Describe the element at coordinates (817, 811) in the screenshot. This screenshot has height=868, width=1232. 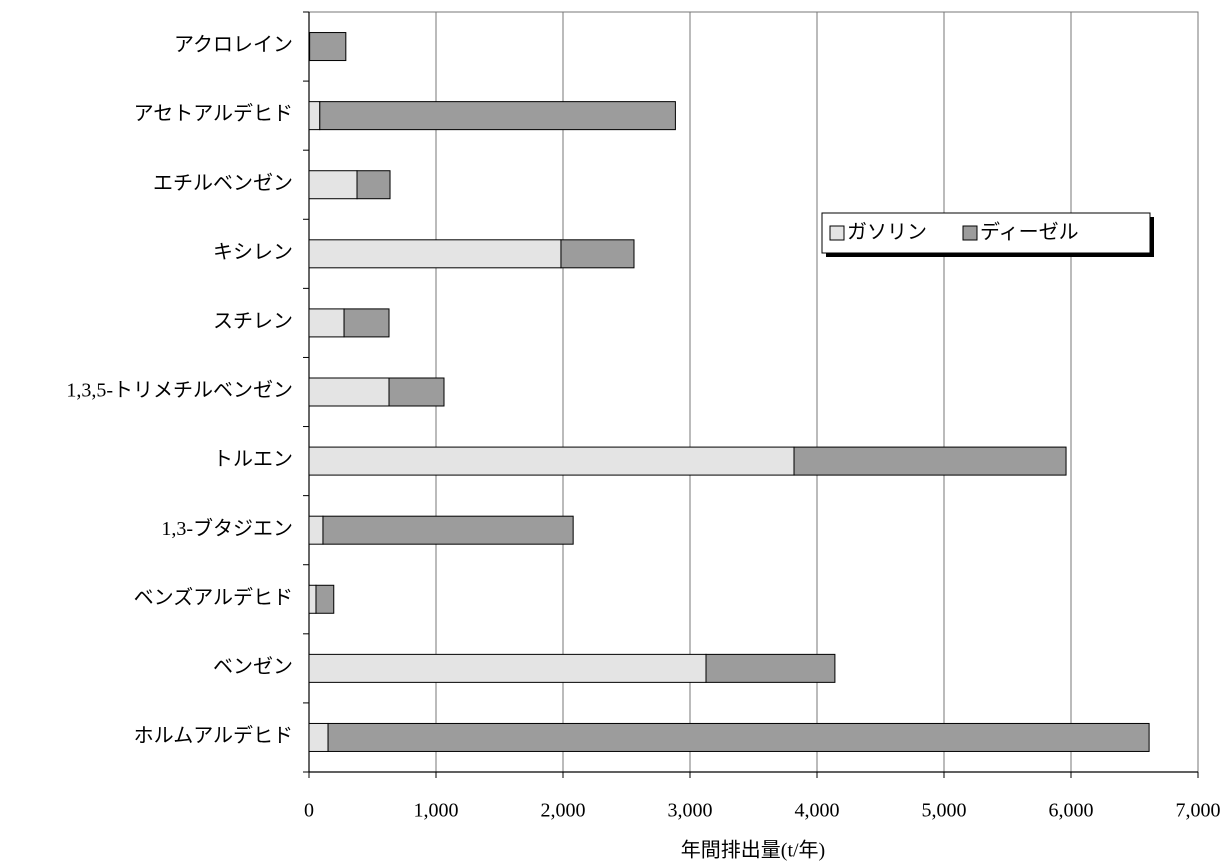
I see `x-tick-label: 4,000` at that location.